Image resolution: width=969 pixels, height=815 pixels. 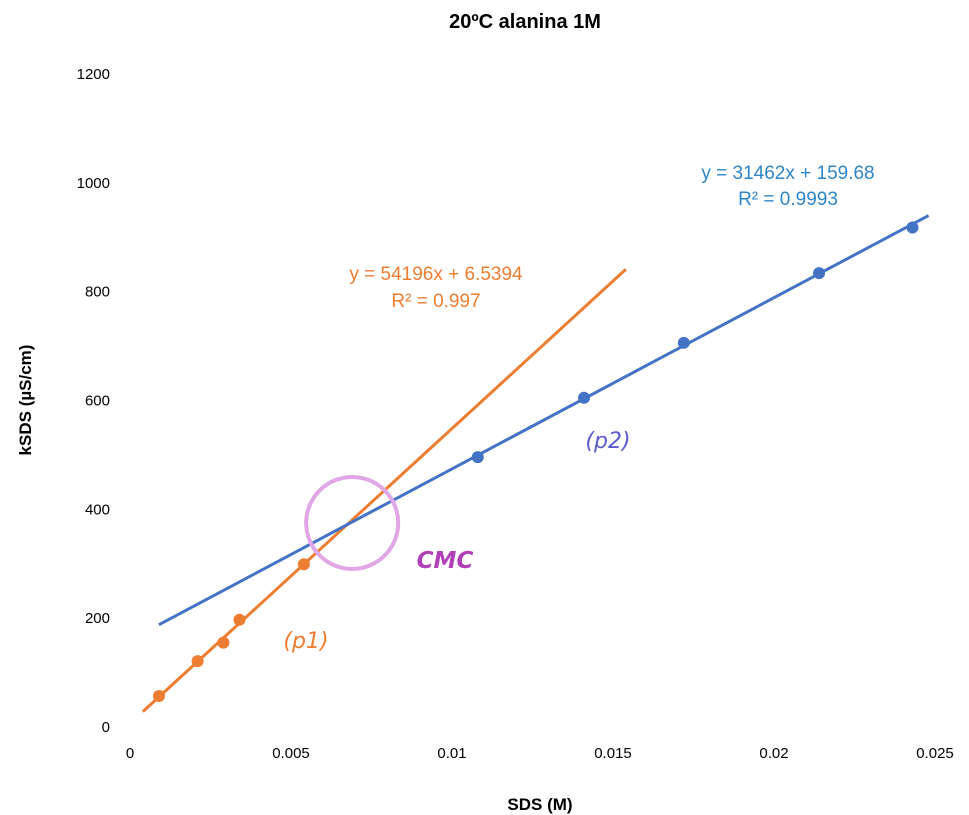 I want to click on y-tick-label: 1200, so click(x=93, y=74).